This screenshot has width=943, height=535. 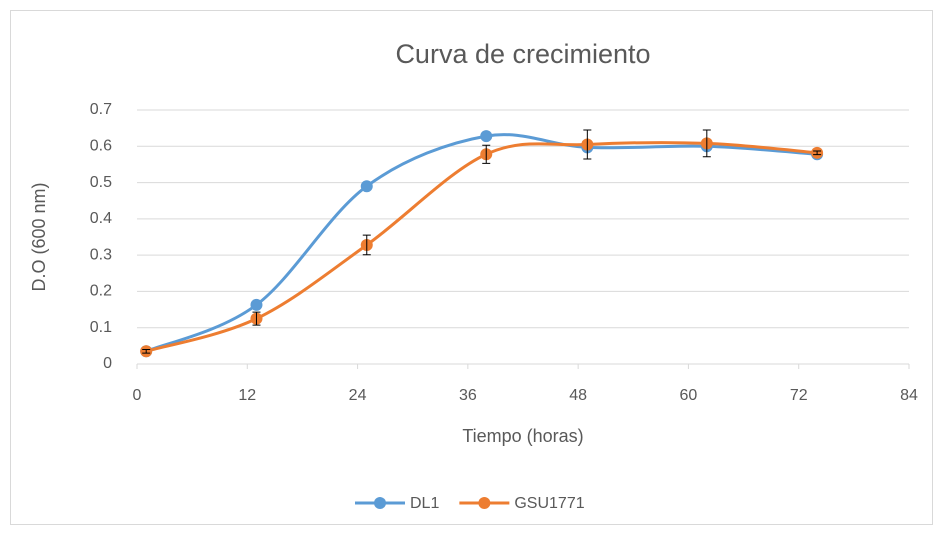 What do you see at coordinates (578, 395) in the screenshot?
I see `x-tick-label: 48` at bounding box center [578, 395].